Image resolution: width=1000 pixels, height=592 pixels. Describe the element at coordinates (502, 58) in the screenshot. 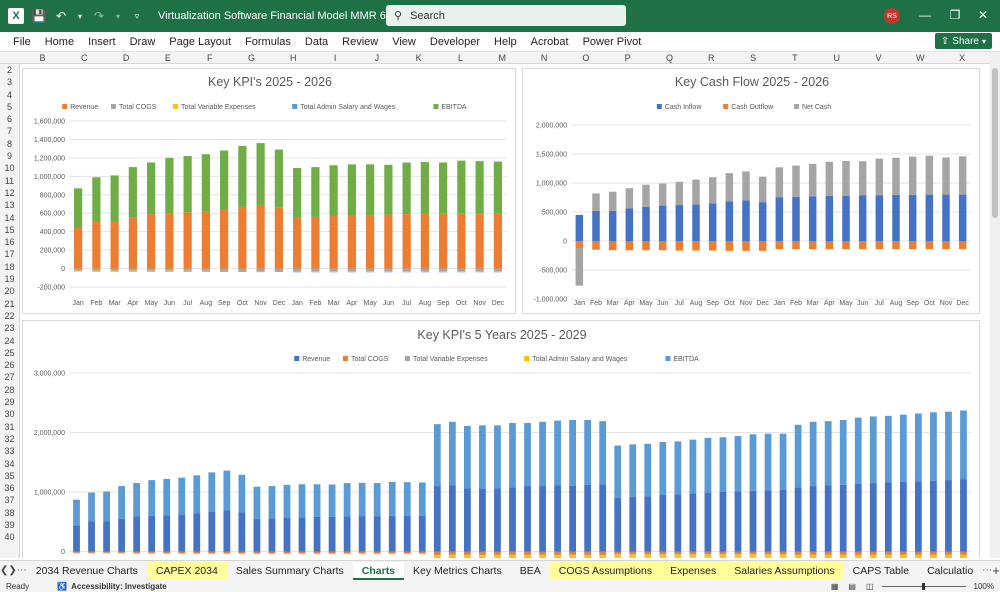

I see `column-header-m: M` at that location.